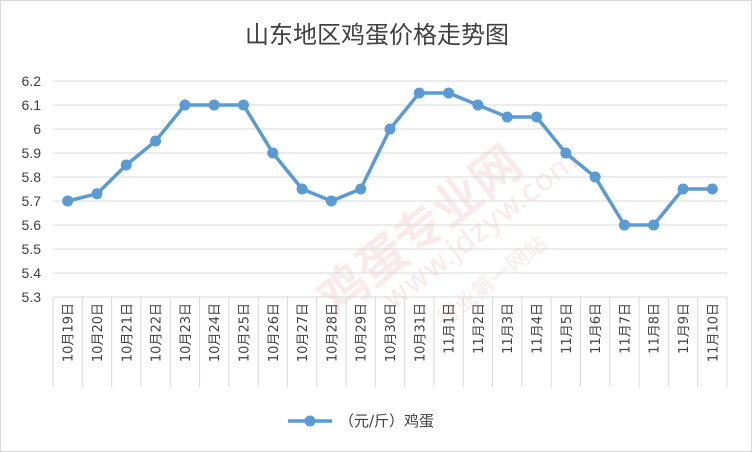 The width and height of the screenshot is (752, 452). I want to click on y-tick-label: 6.1, so click(32, 105).